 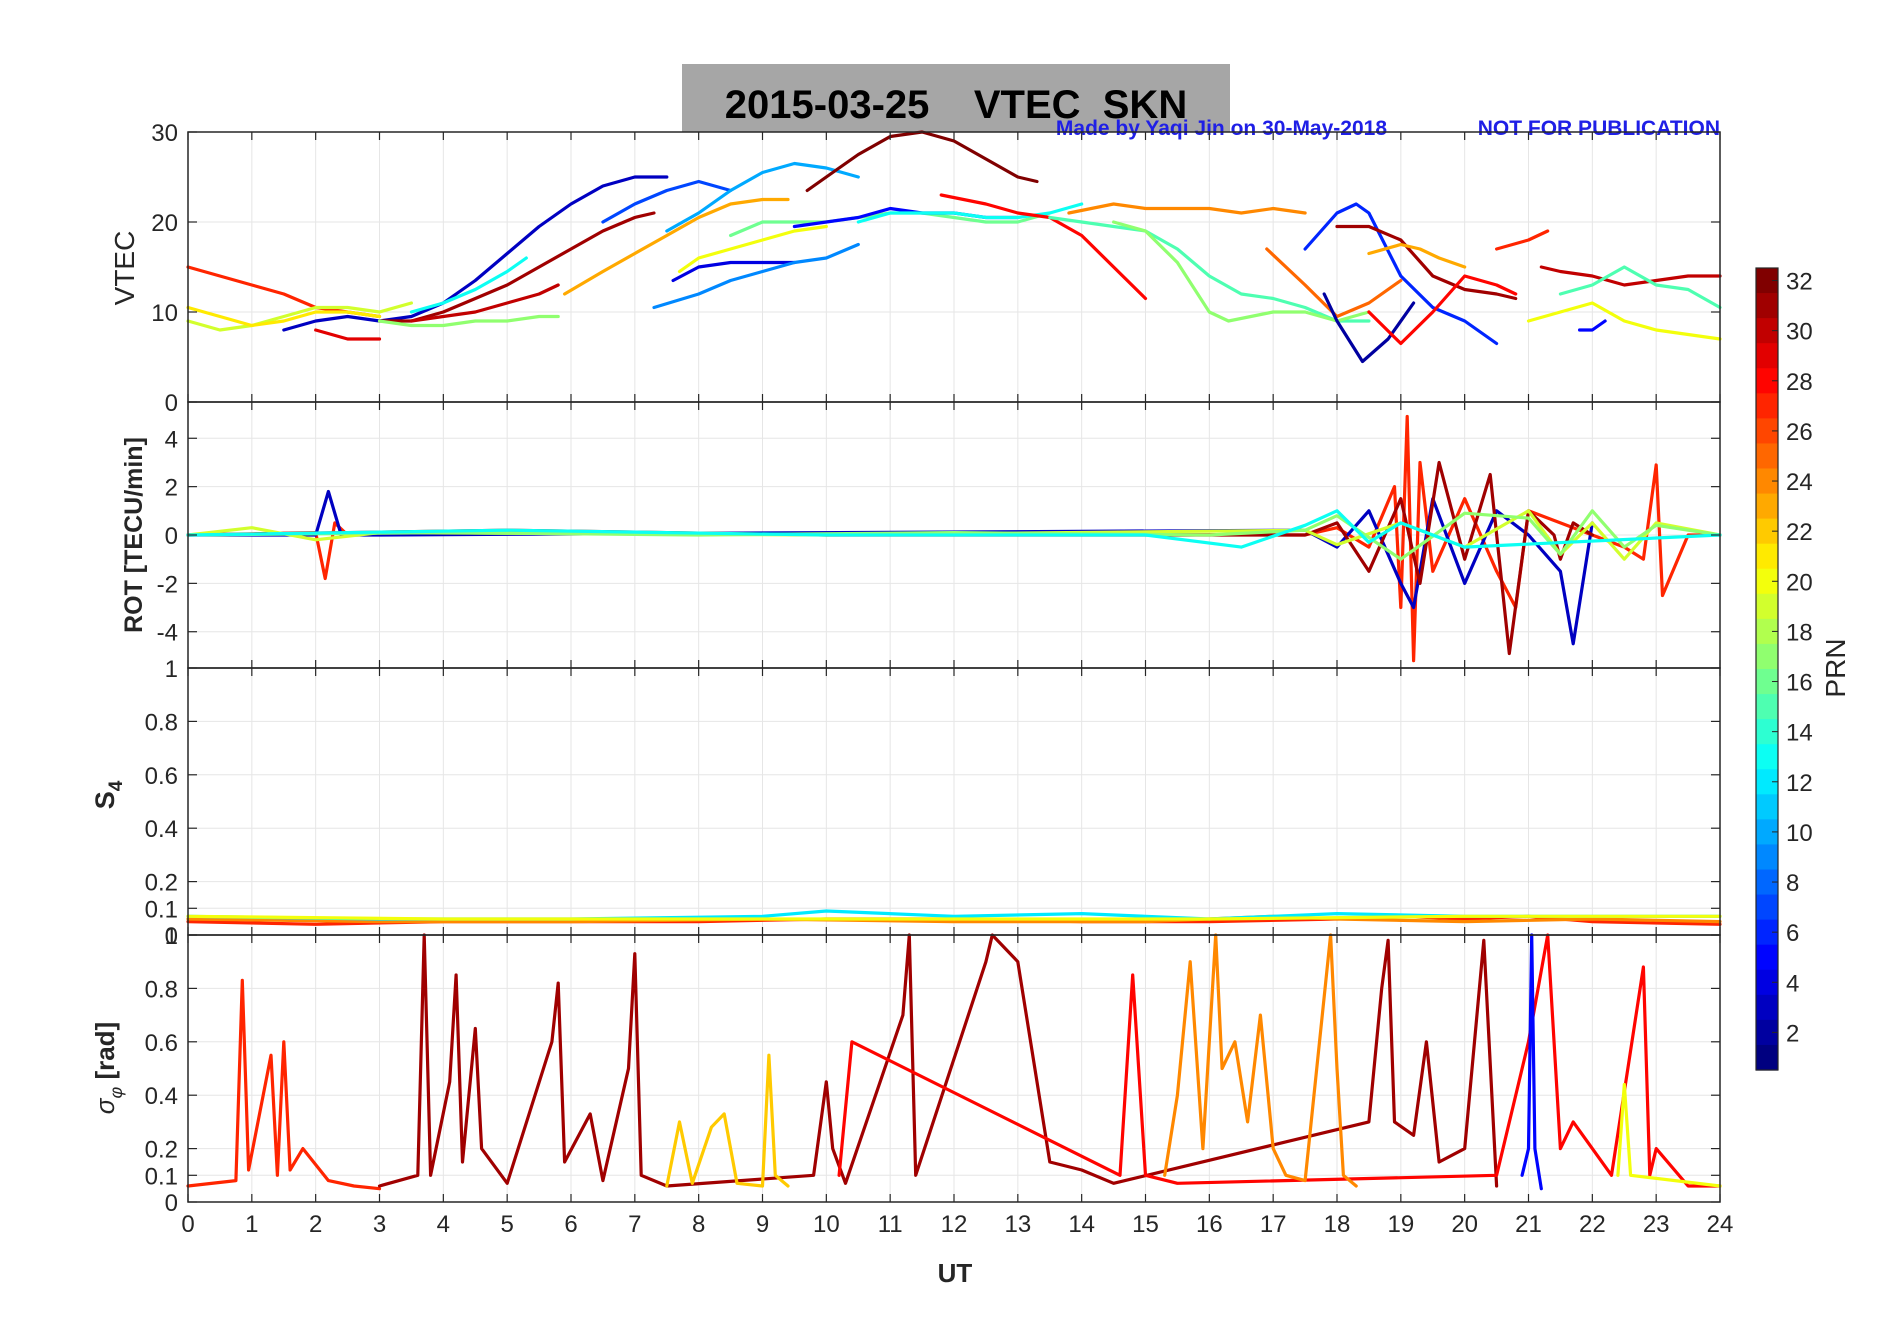 I want to click on colorbar-tick-label: 32, so click(x=1799, y=282).